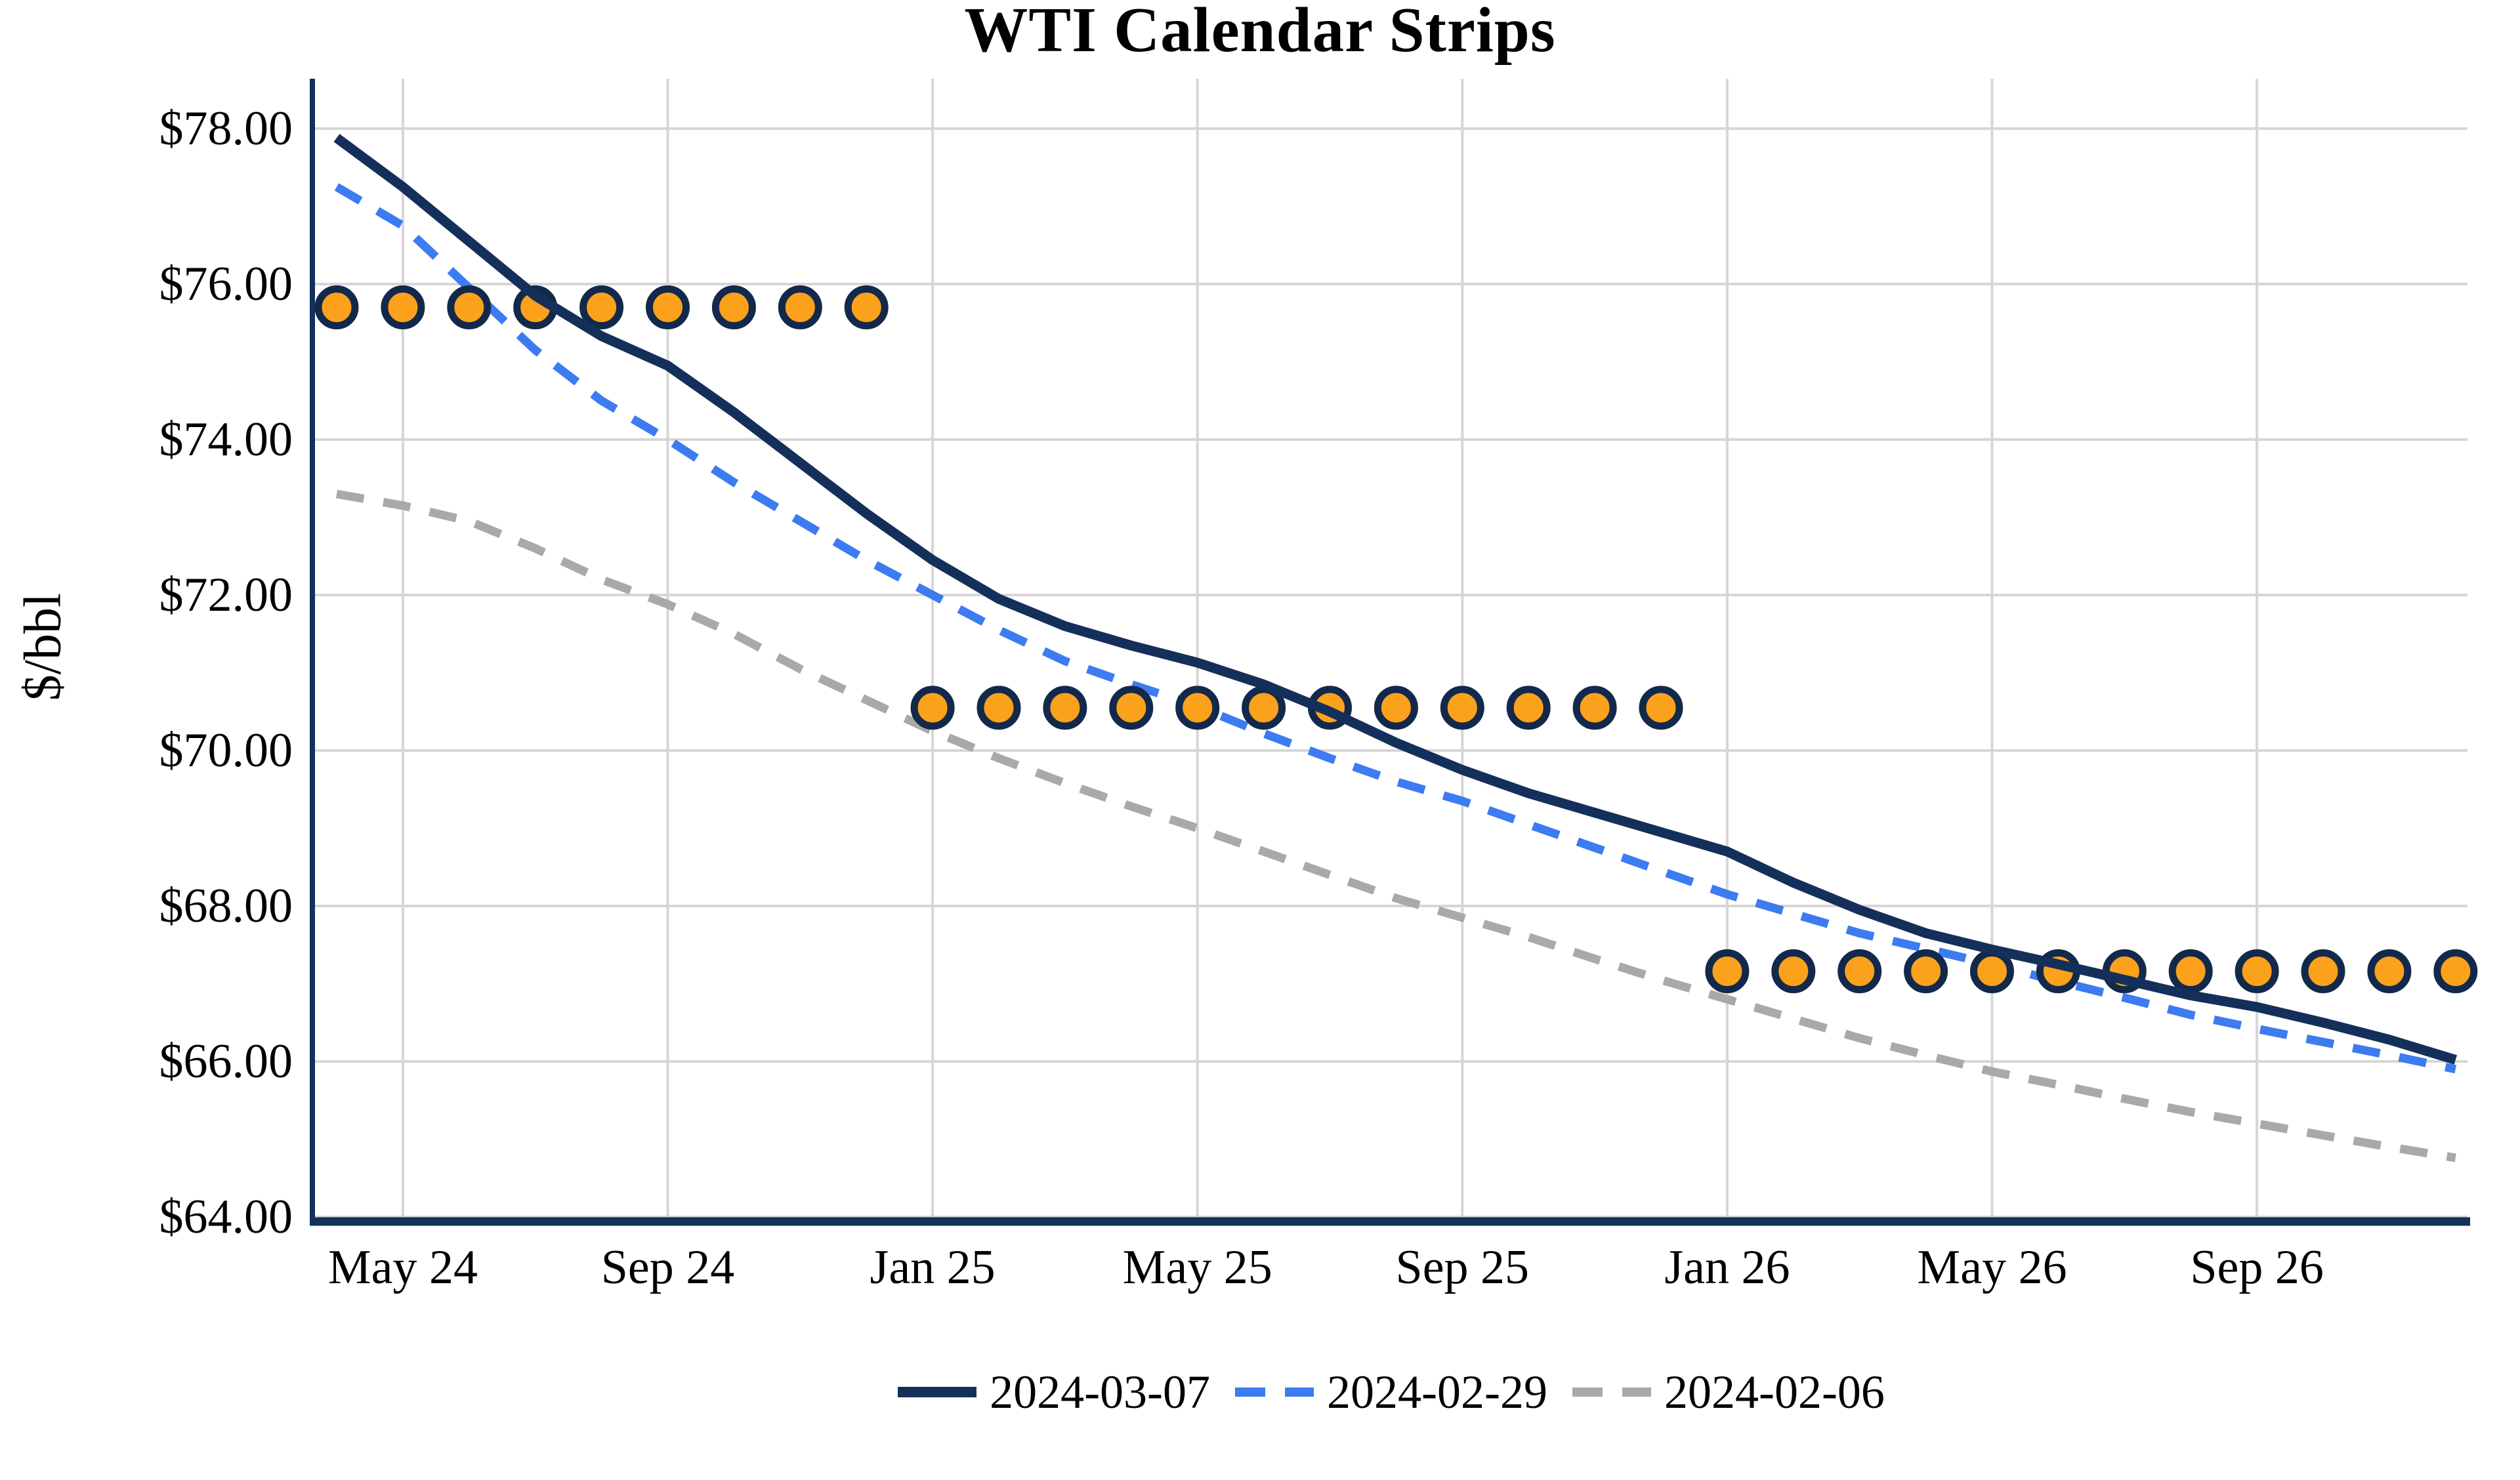  I want to click on x-tick-label: Sep 24, so click(667, 1267).